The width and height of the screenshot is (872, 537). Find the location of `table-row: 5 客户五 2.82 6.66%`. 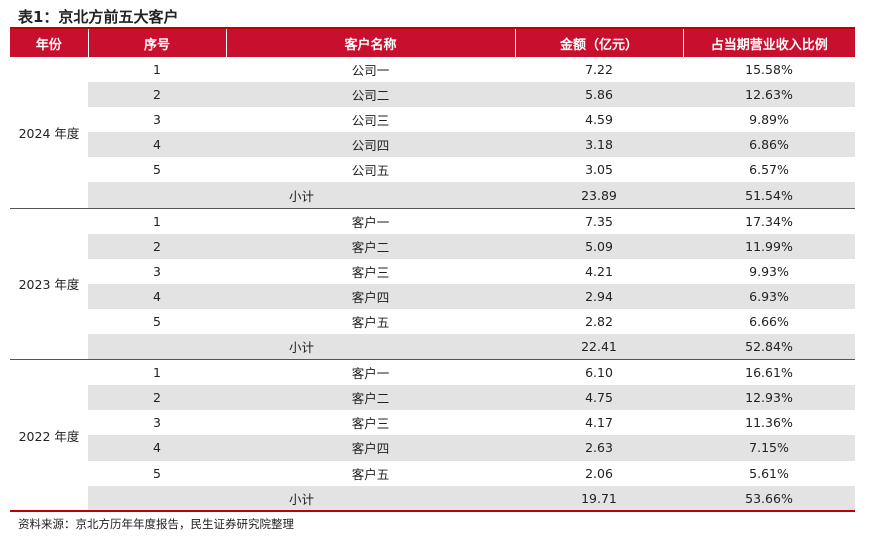

table-row: 5 客户五 2.82 6.66% is located at coordinates (432, 321).